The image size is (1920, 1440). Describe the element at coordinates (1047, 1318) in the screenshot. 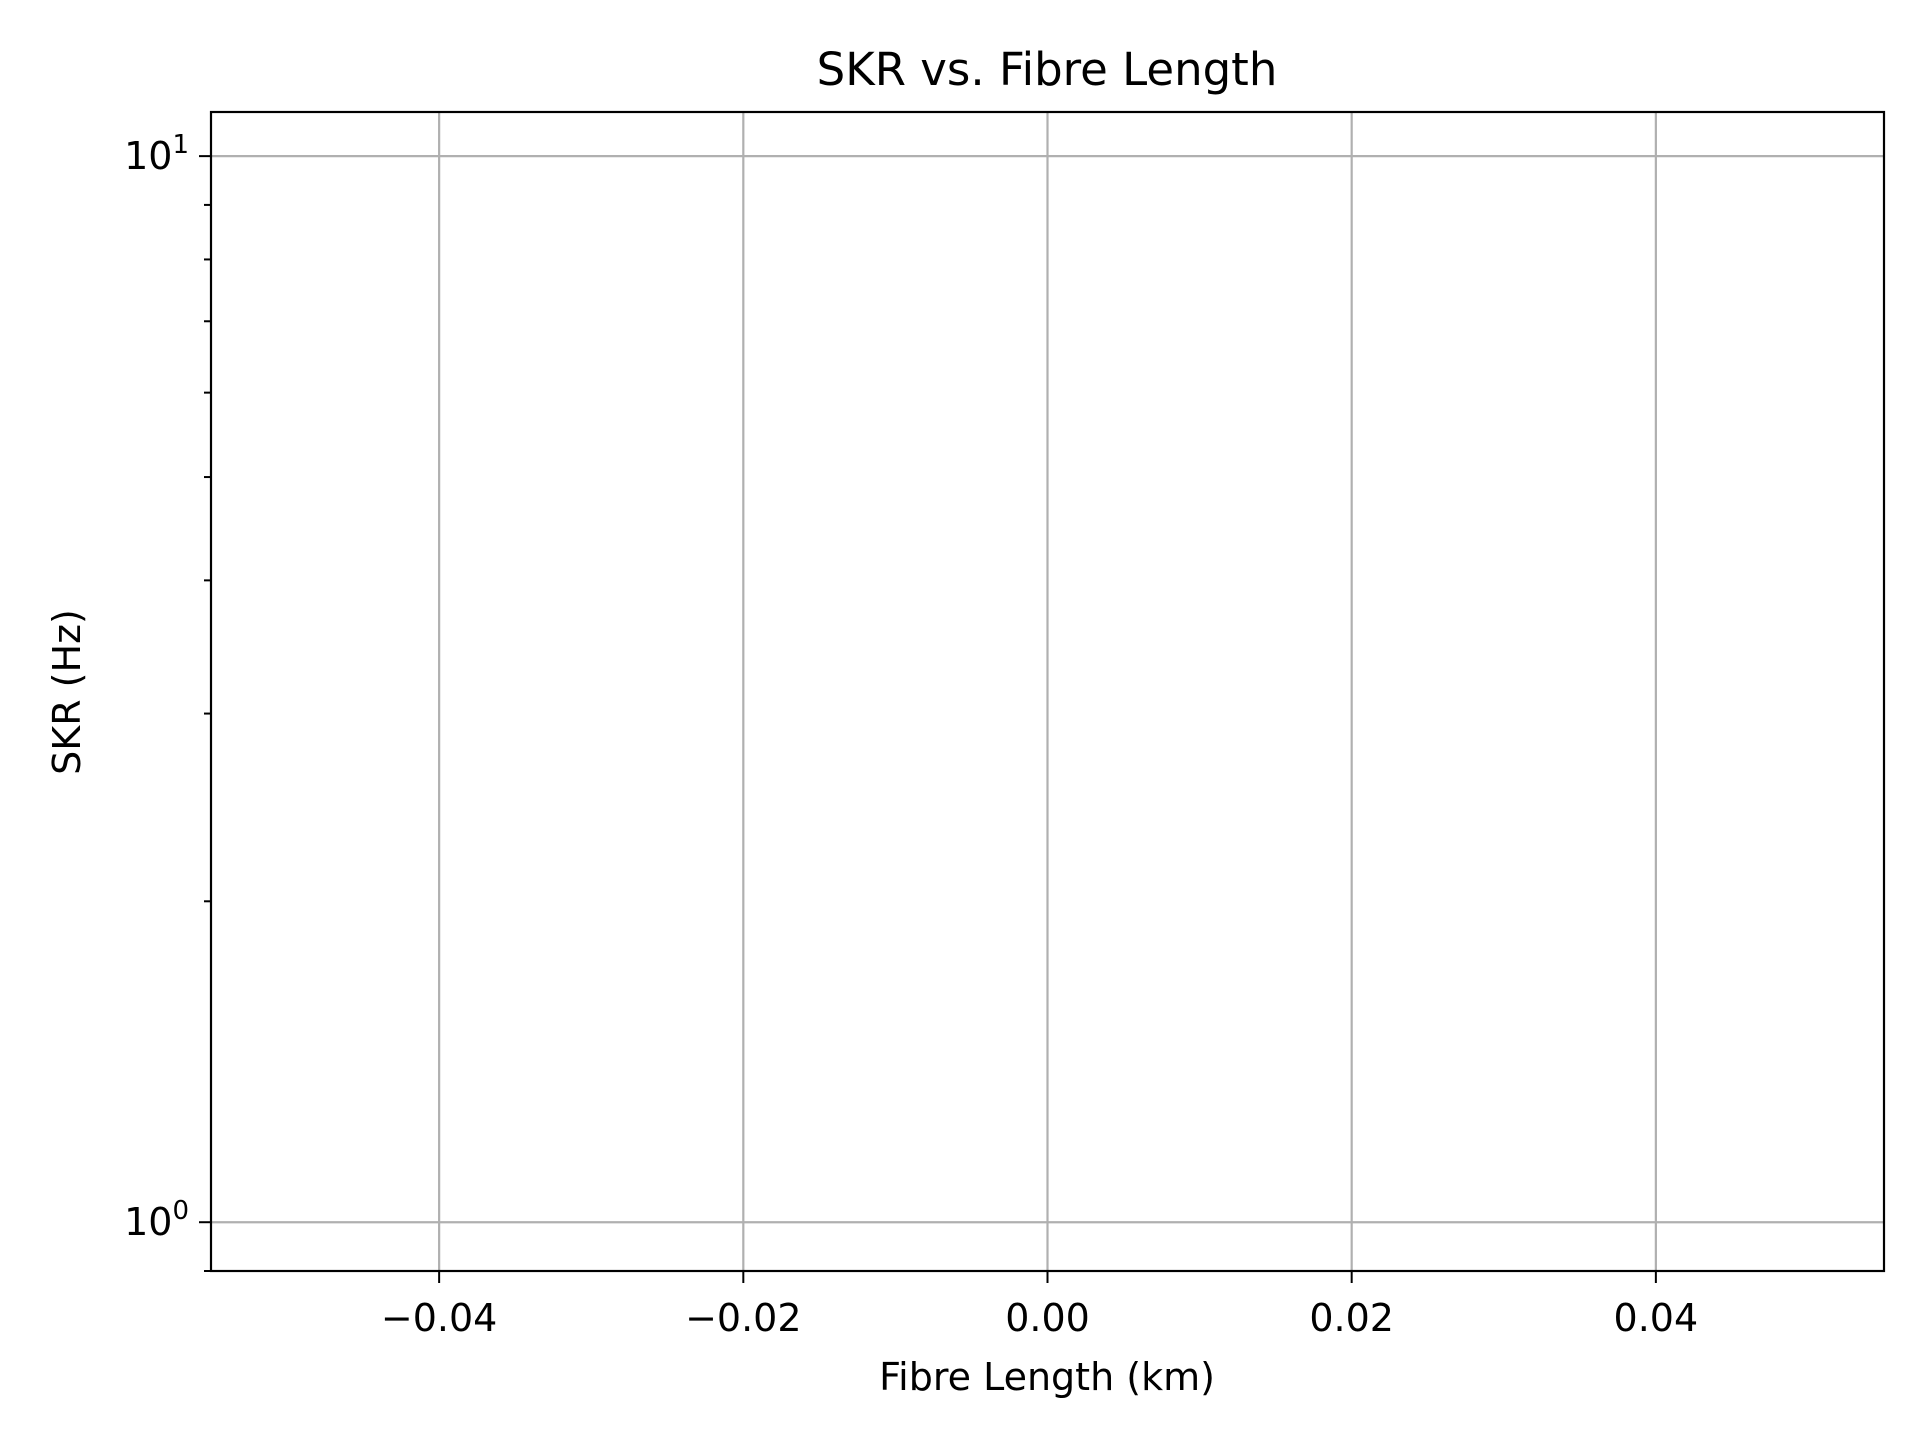

I see `x-tick-label: 0.00` at that location.